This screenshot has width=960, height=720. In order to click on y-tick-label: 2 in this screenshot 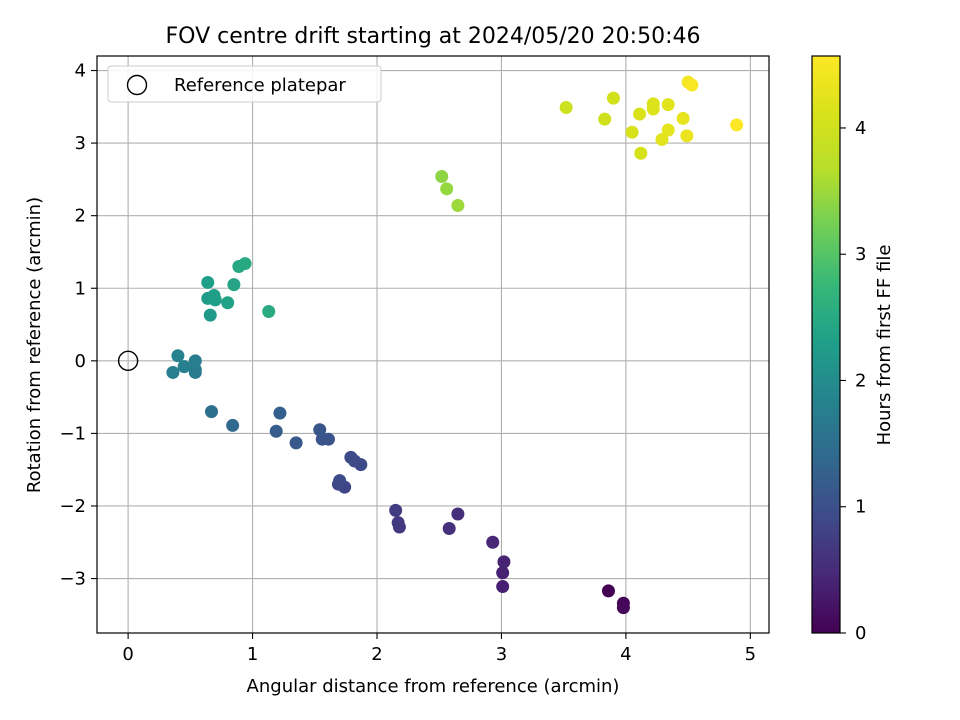, I will do `click(80, 216)`.